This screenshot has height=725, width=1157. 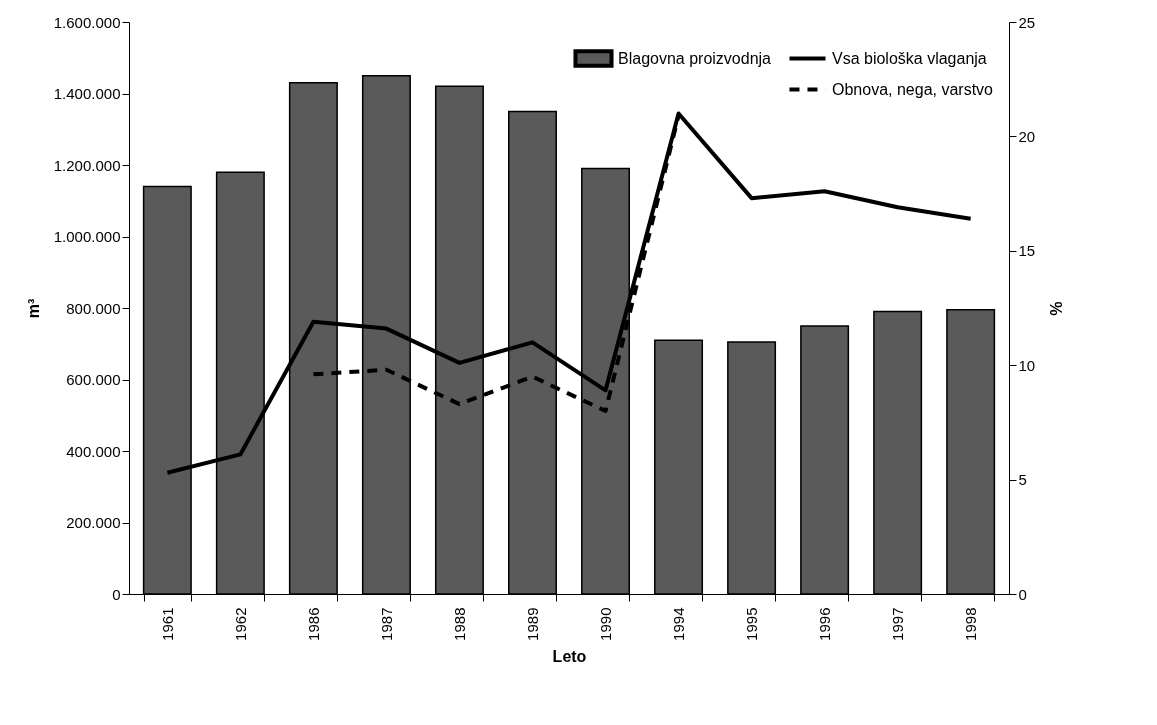 What do you see at coordinates (93, 522) in the screenshot?
I see `y-tick-label: 200.000` at bounding box center [93, 522].